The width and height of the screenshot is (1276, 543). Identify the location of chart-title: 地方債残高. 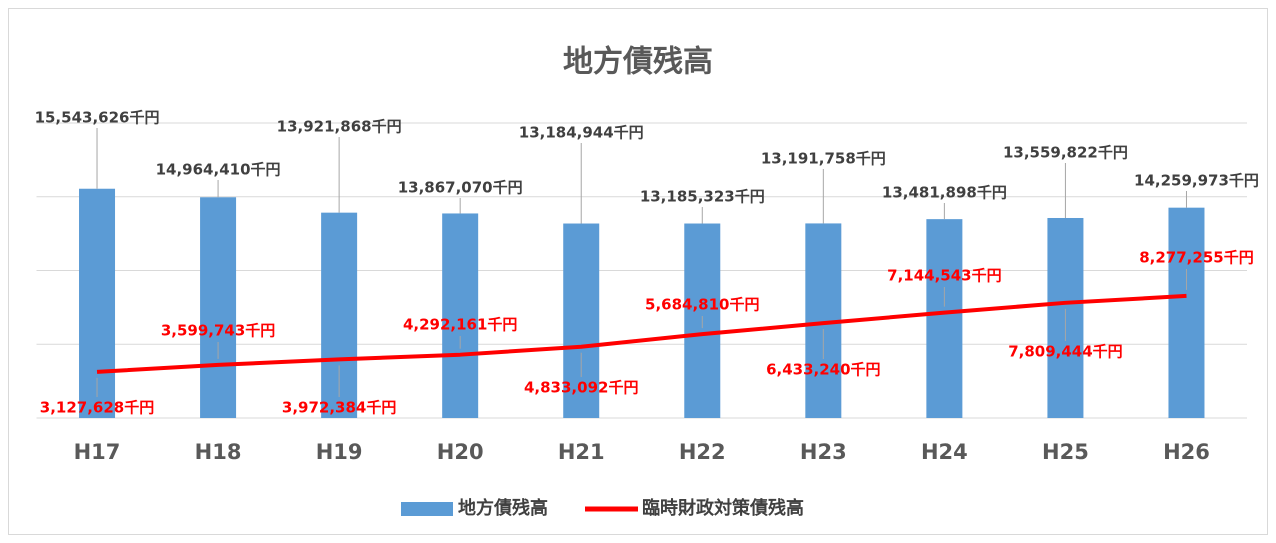
(638, 62).